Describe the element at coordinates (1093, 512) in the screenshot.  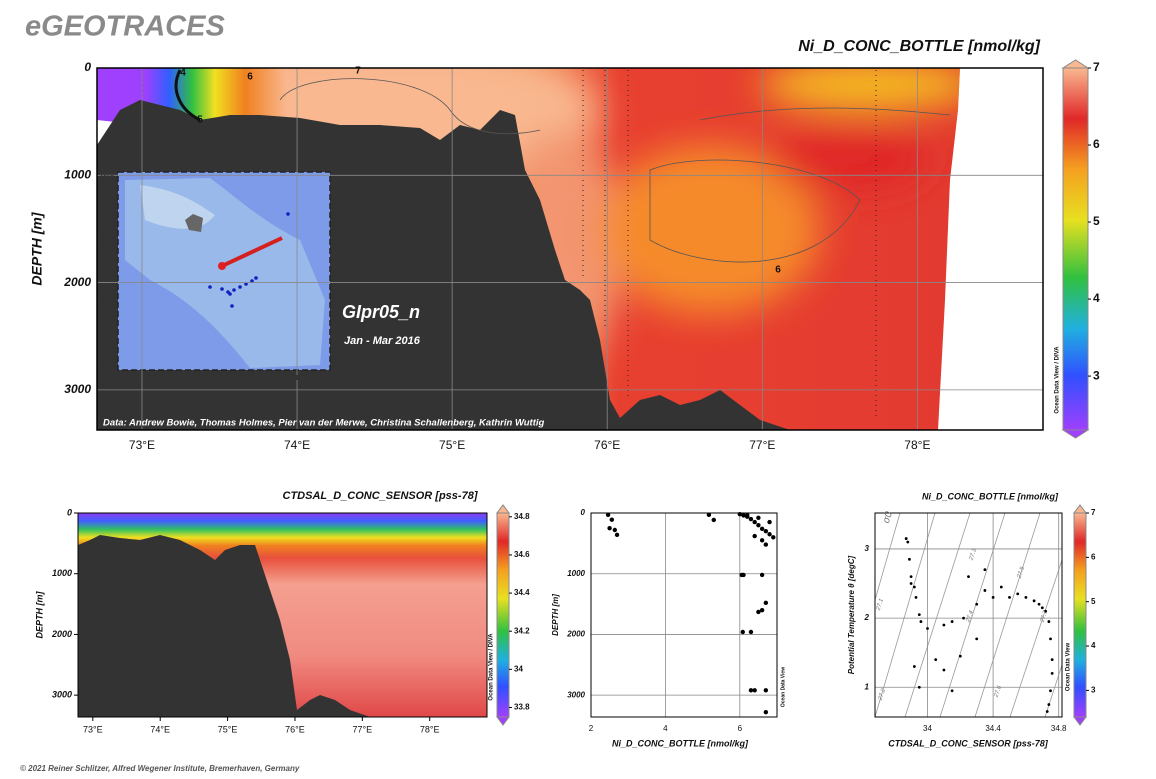
I see `colorbar-tick-label: 7` at that location.